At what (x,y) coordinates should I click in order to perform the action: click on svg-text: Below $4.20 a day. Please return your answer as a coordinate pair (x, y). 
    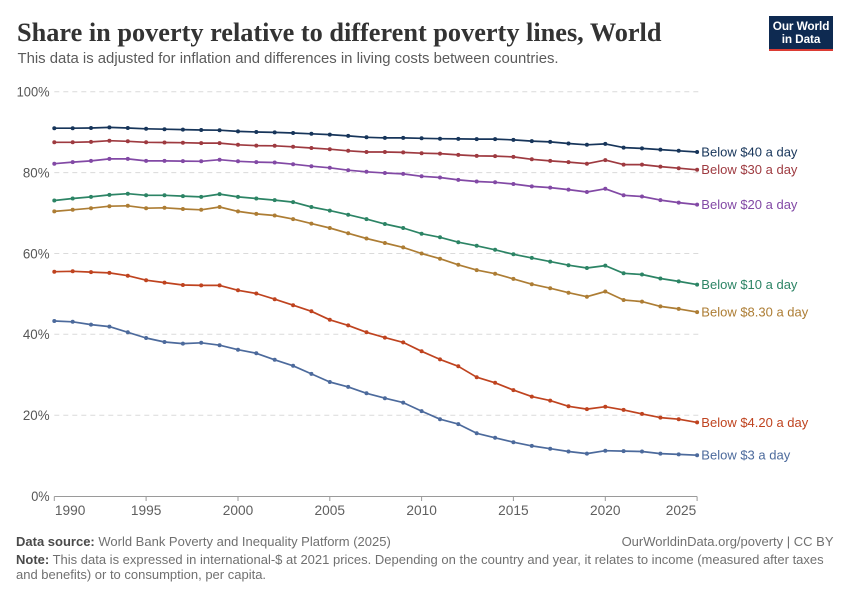
    Looking at the image, I should click on (754, 422).